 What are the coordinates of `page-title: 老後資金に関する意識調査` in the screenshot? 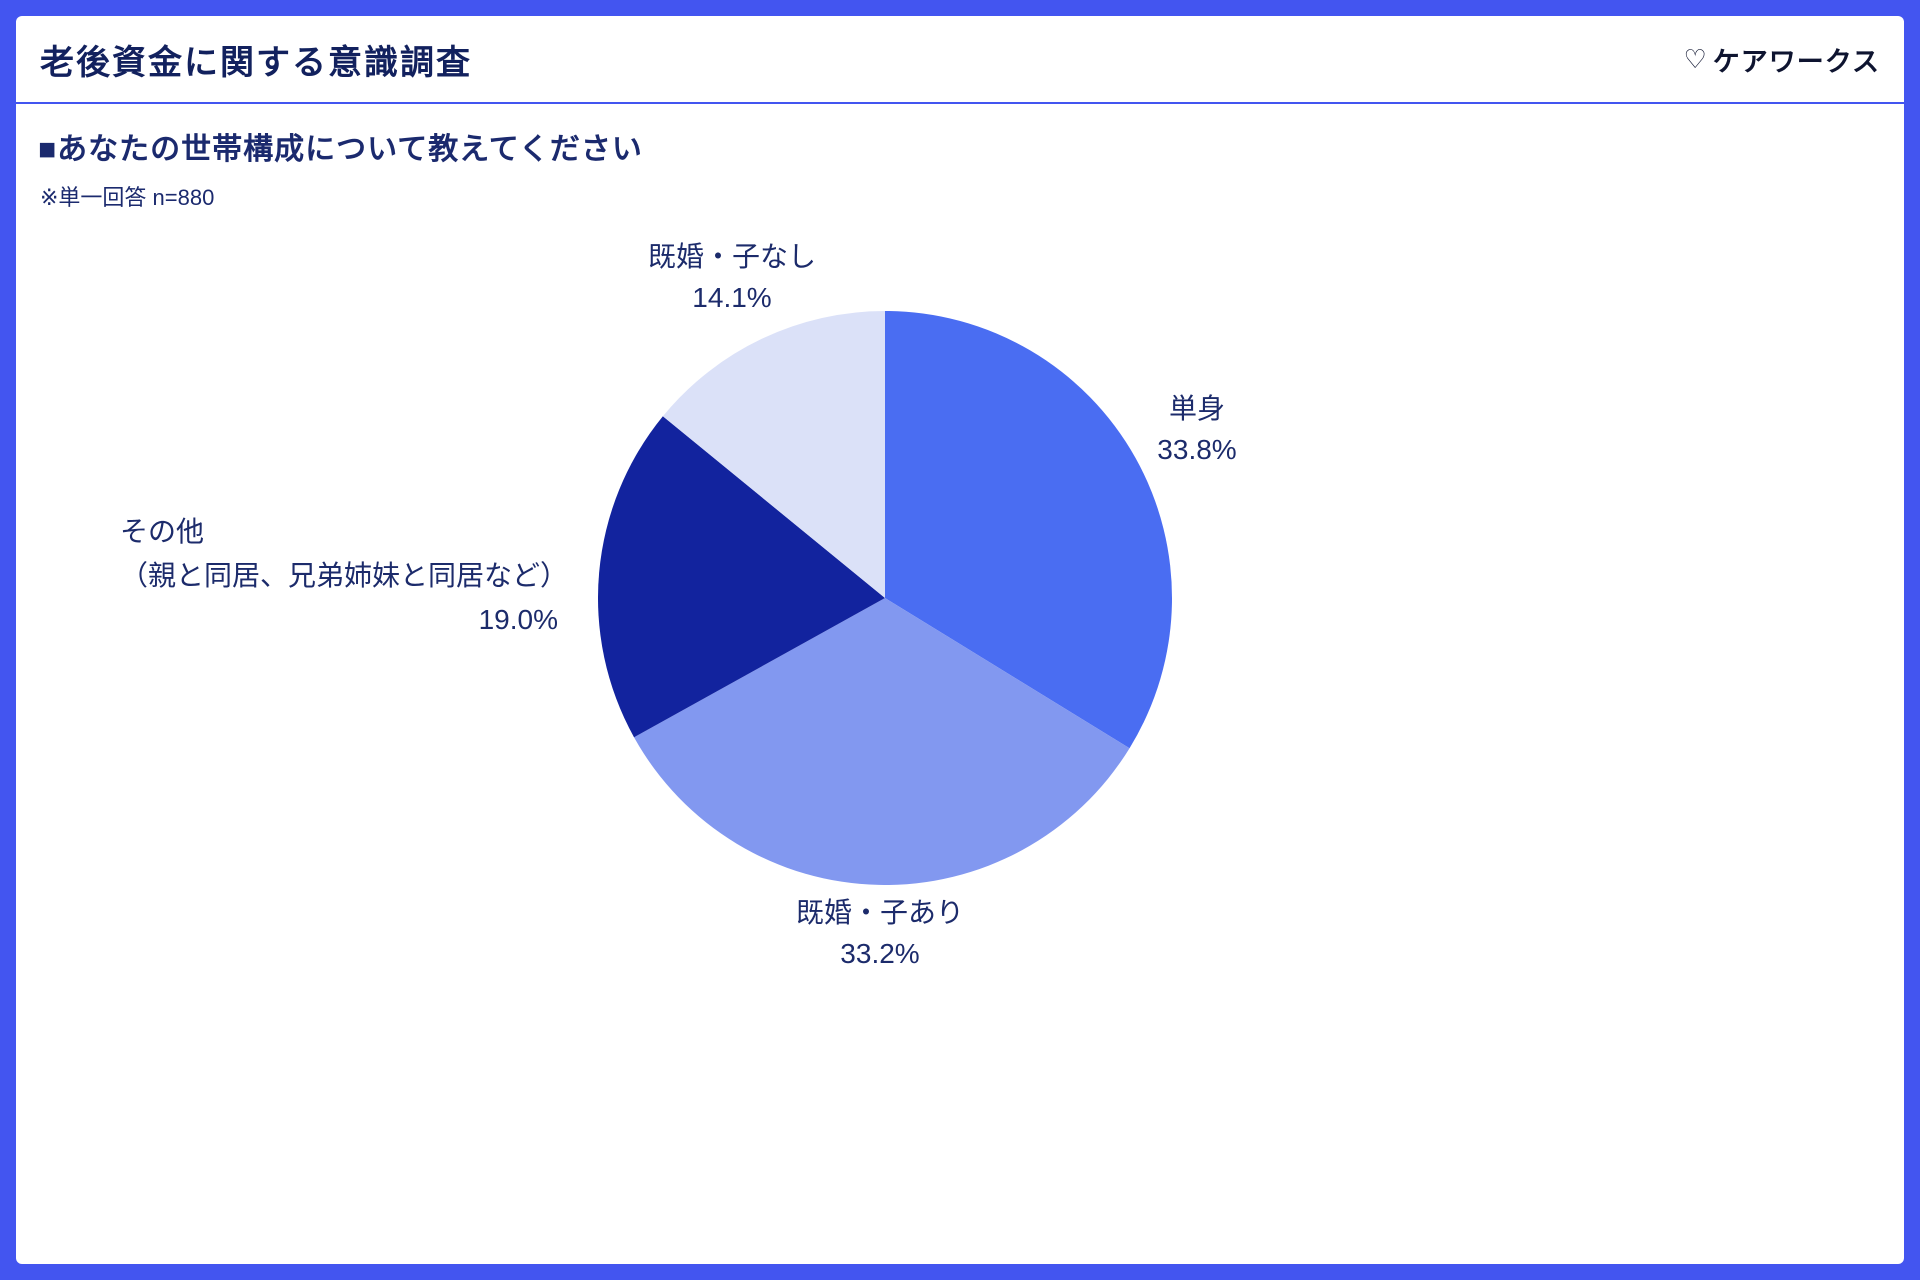 It's located at (256, 62).